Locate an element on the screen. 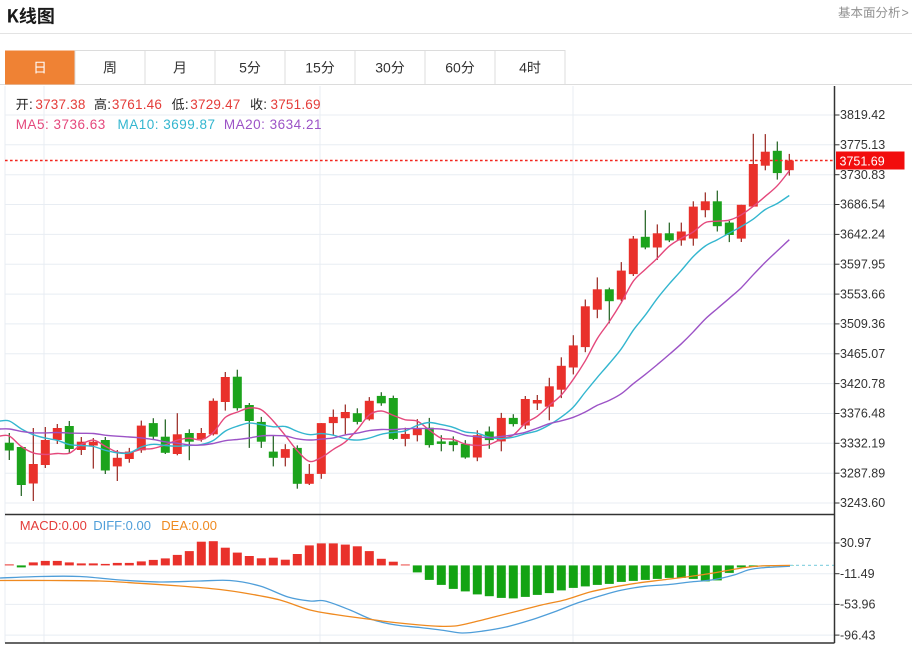 This screenshot has width=912, height=647. svg-text: -96.43 is located at coordinates (857, 635).